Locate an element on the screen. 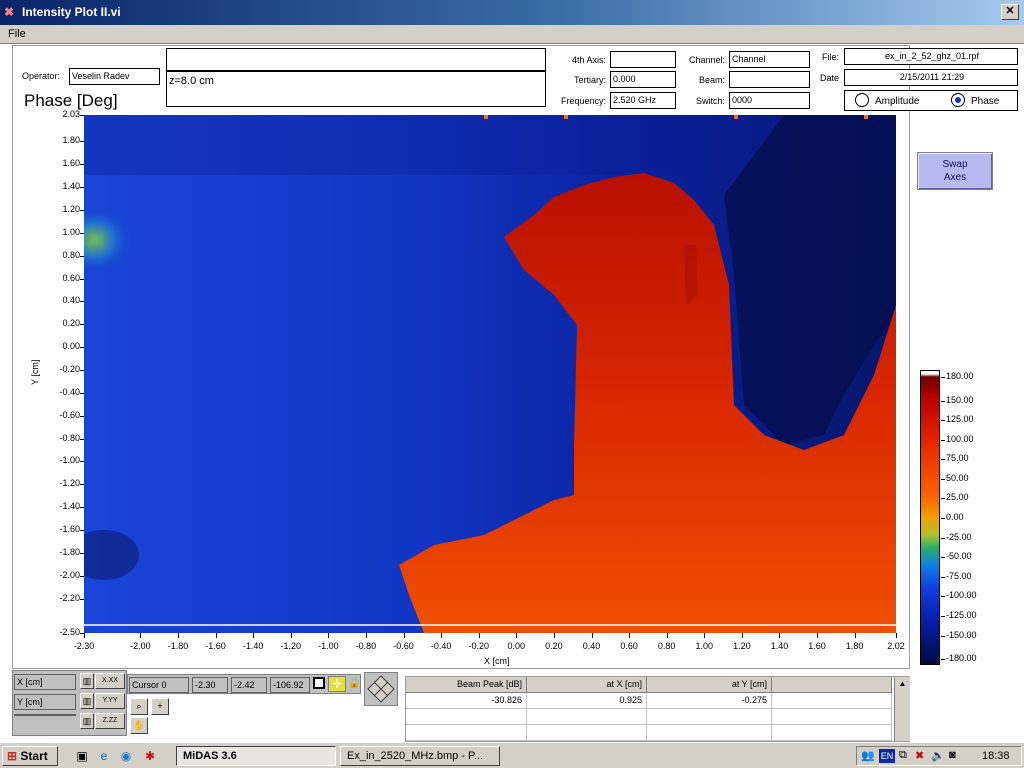  network-icon: ◉ is located at coordinates (126, 756).